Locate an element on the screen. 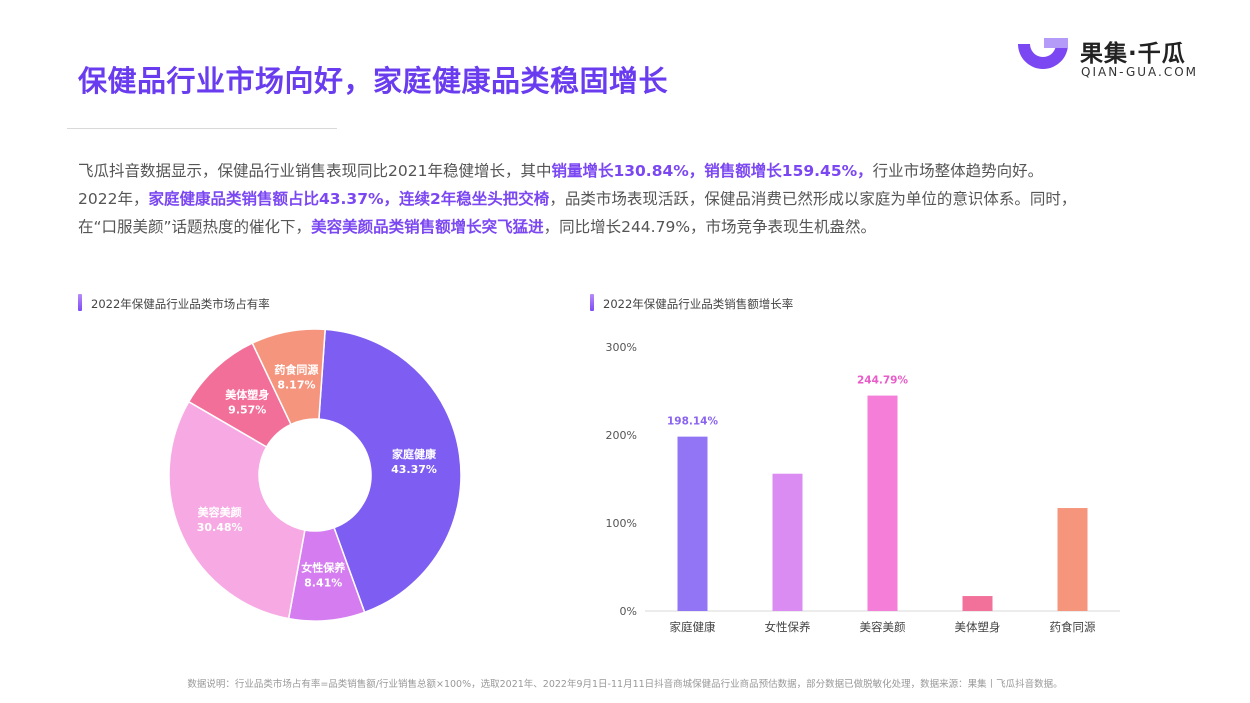 This screenshot has width=1250, height=703. bar-chart-title: 2022年保健品行业品类销售额增长率 is located at coordinates (698, 304).